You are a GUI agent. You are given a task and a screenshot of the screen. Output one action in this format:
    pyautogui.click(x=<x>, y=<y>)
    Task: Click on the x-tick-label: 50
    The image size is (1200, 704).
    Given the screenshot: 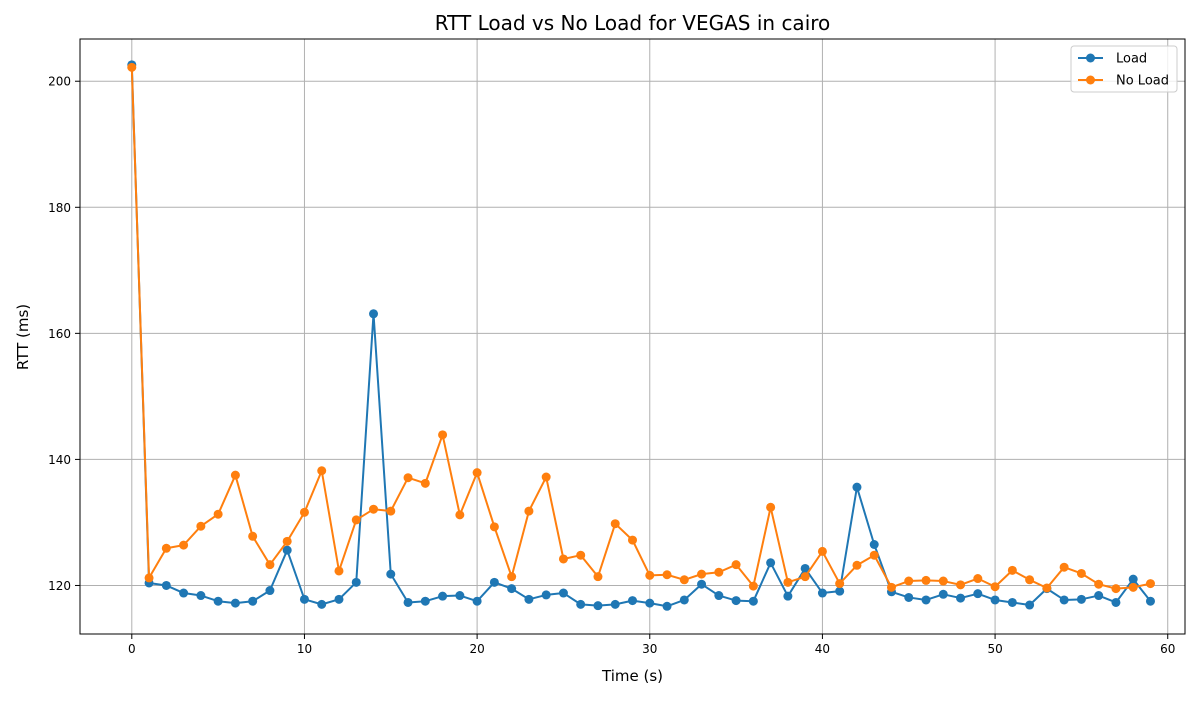 What is the action you would take?
    pyautogui.click(x=994, y=649)
    